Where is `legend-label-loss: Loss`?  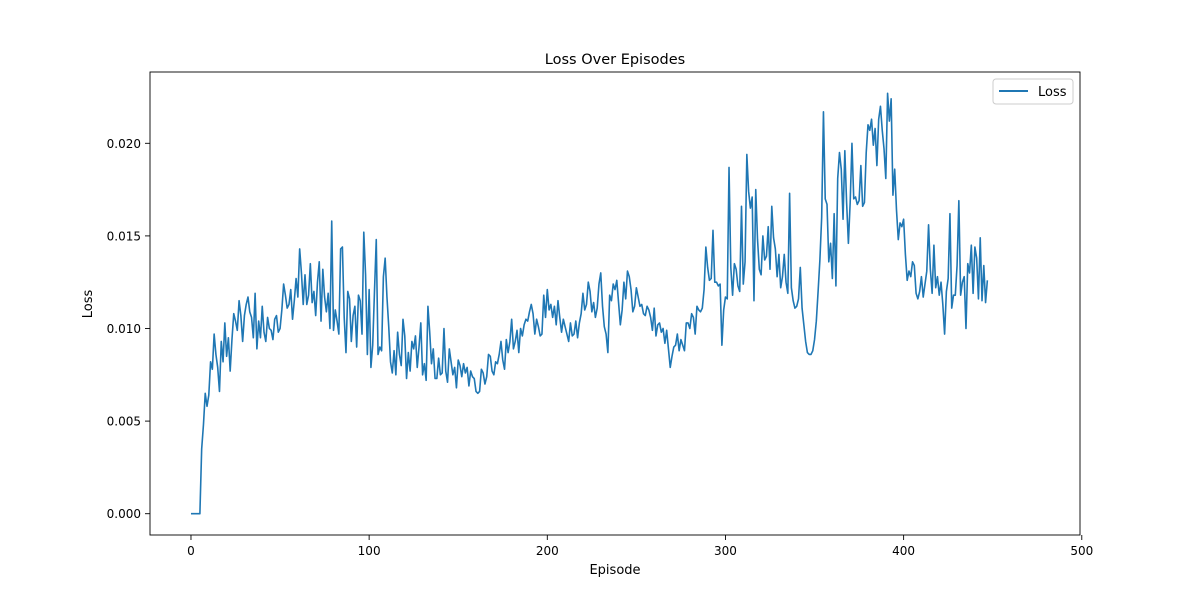 legend-label-loss: Loss is located at coordinates (1052, 92).